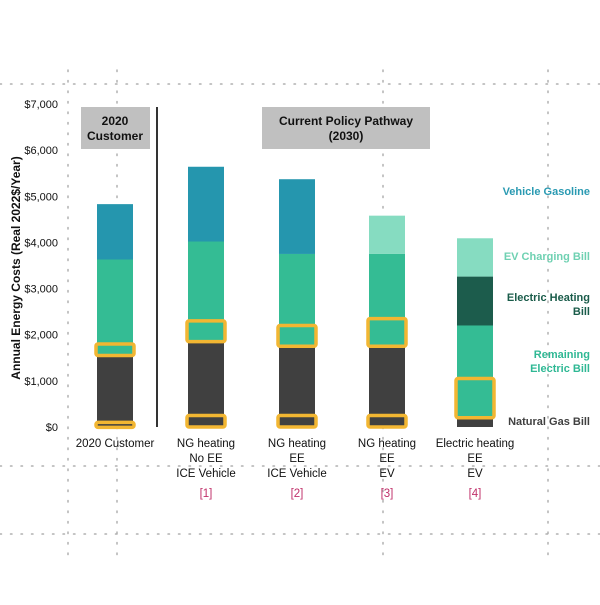  I want to click on group-box-2020, so click(115, 128).